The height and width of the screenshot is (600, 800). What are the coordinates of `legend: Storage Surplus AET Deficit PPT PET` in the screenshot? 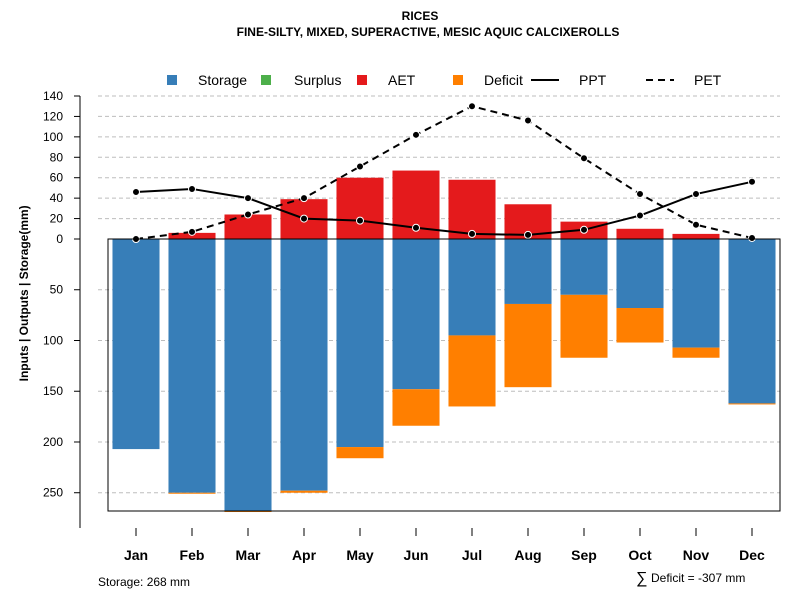 It's located at (444, 80).